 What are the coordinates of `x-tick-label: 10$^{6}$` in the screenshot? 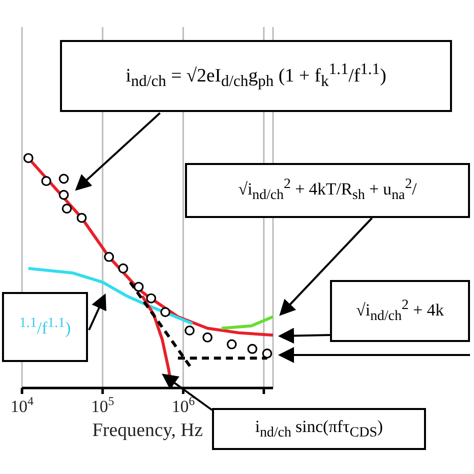 It's located at (183, 405).